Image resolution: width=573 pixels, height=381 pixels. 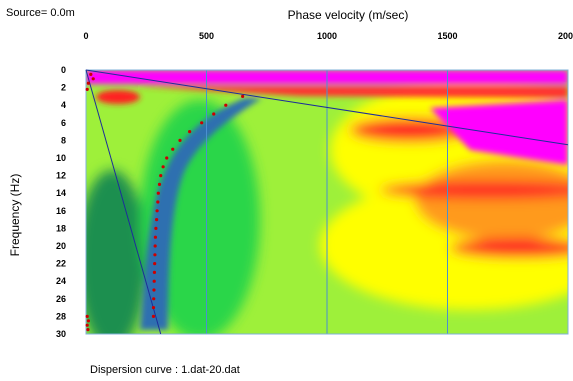 What do you see at coordinates (63, 70) in the screenshot?
I see `y-tick-label: 0` at bounding box center [63, 70].